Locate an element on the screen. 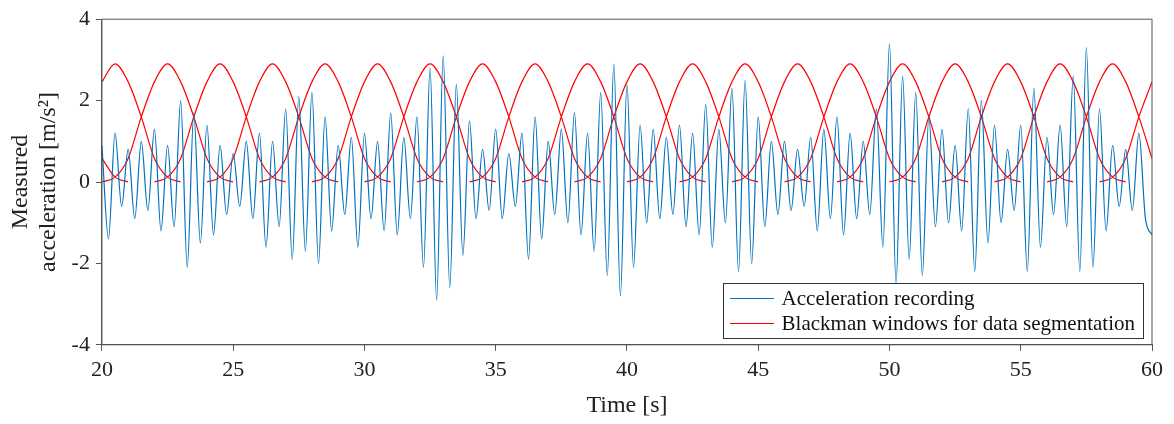  x-tick-label: 20 is located at coordinates (101, 368).